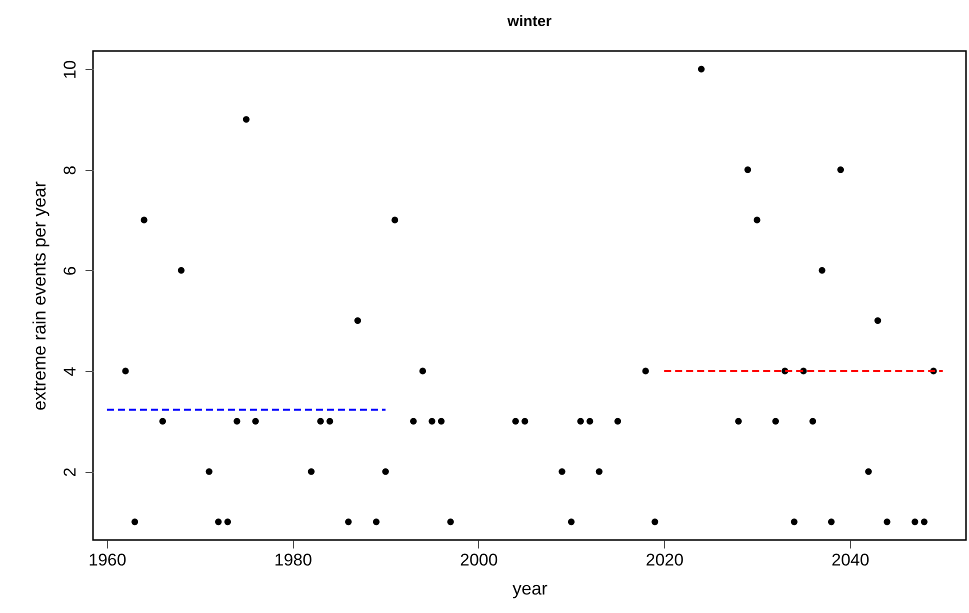  Describe the element at coordinates (479, 560) in the screenshot. I see `x-tick-label: 2000` at that location.